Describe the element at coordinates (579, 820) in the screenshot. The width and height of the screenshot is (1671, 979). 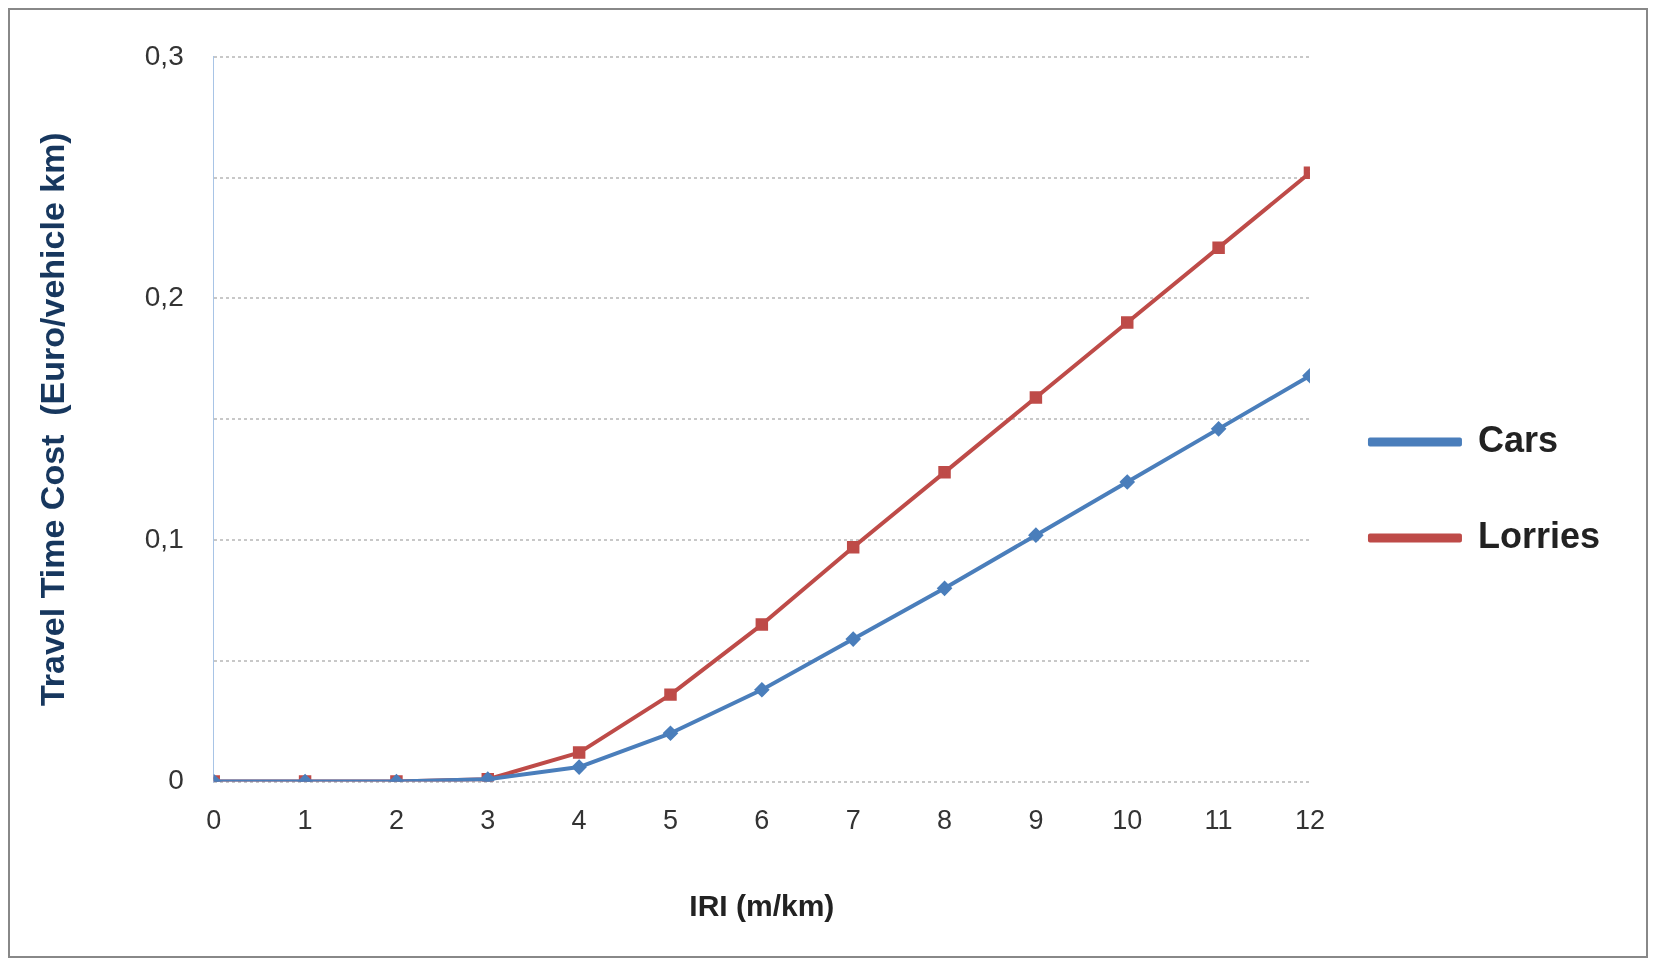
I see `x-tick-label: 4` at that location.